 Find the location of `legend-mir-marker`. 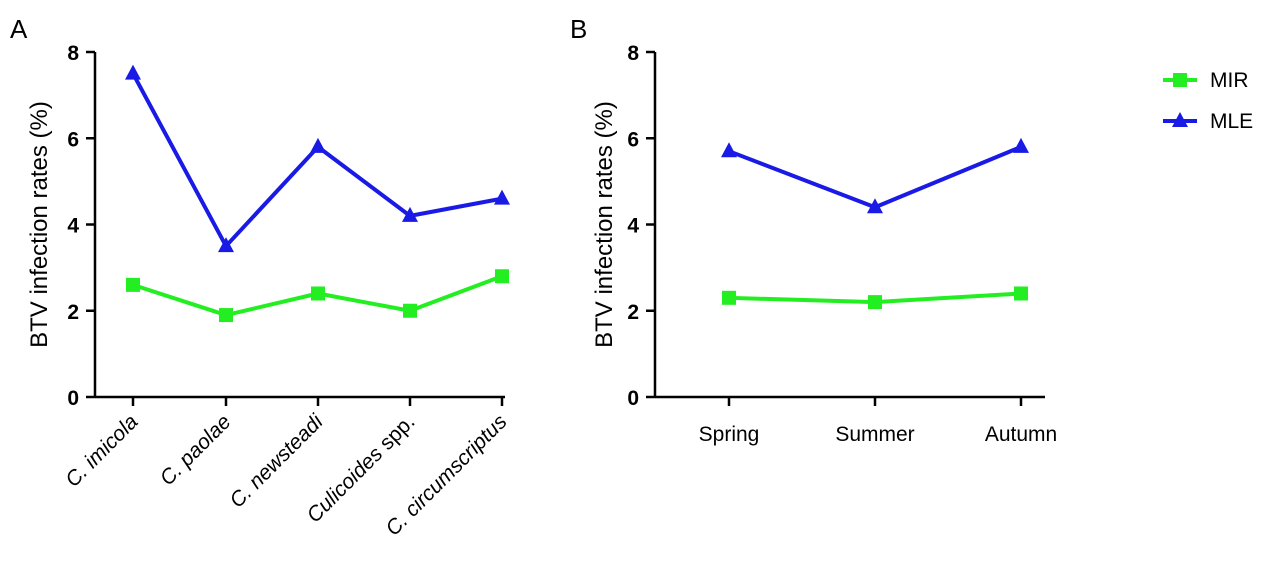

legend-mir-marker is located at coordinates (1180, 80).